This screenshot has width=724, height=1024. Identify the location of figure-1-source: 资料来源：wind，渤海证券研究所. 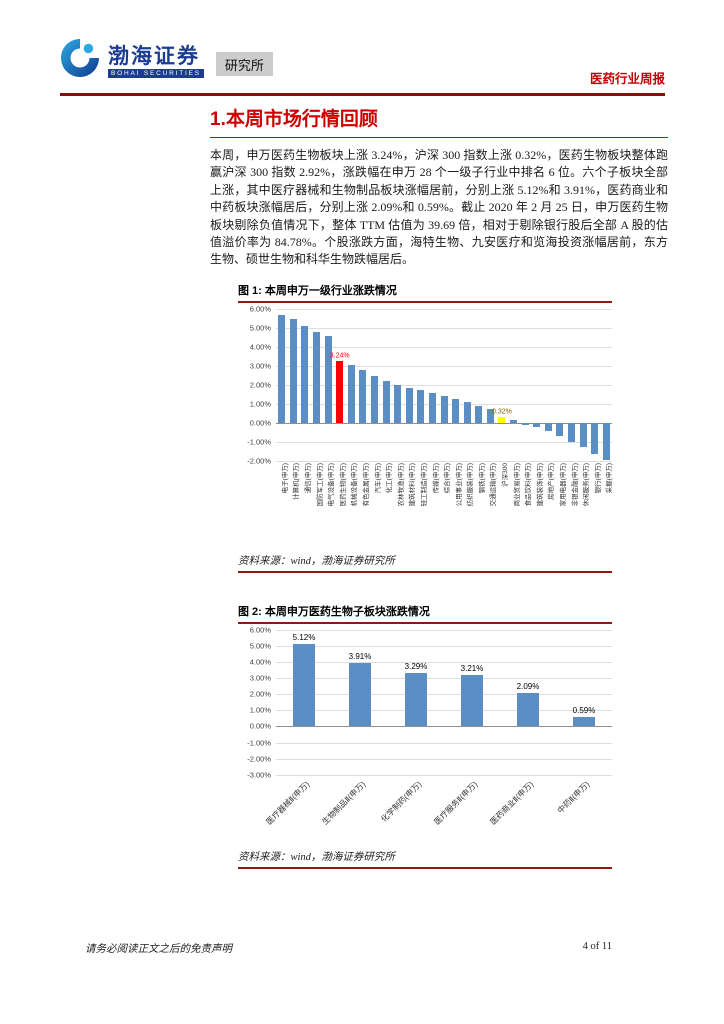
(425, 562).